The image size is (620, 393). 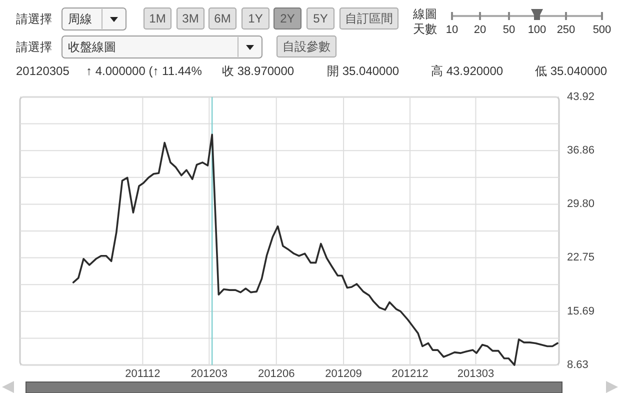 What do you see at coordinates (256, 19) in the screenshot?
I see `button: 1Y` at bounding box center [256, 19].